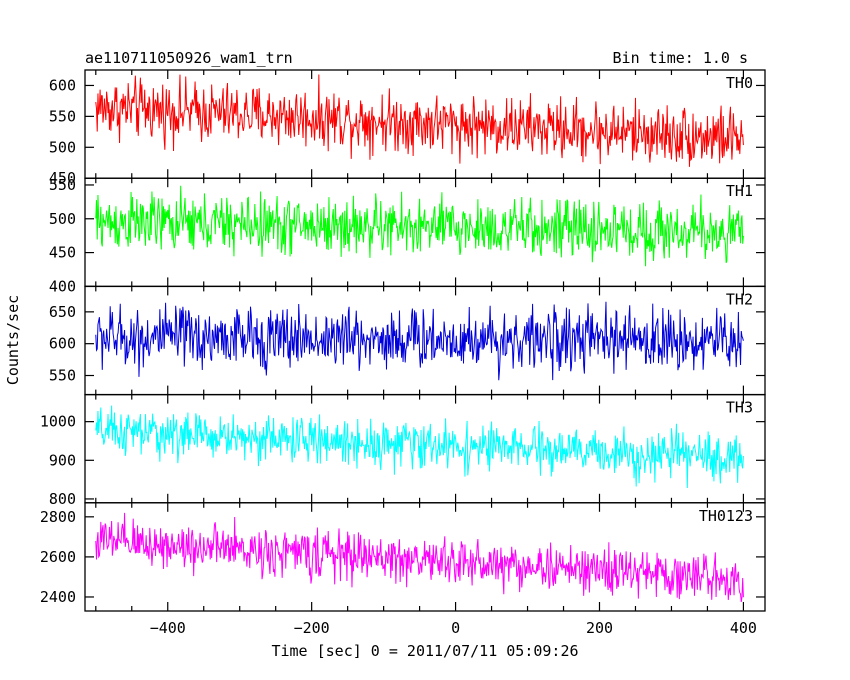 Image resolution: width=850 pixels, height=680 pixels. I want to click on series-label-th0: TH0, so click(739, 83).